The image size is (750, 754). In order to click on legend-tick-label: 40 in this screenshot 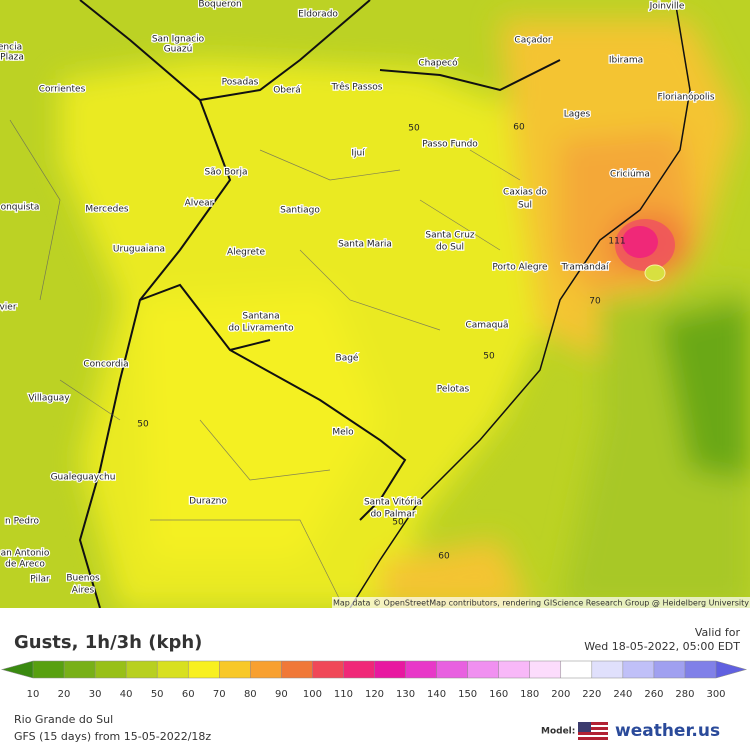, I will do `click(126, 694)`.